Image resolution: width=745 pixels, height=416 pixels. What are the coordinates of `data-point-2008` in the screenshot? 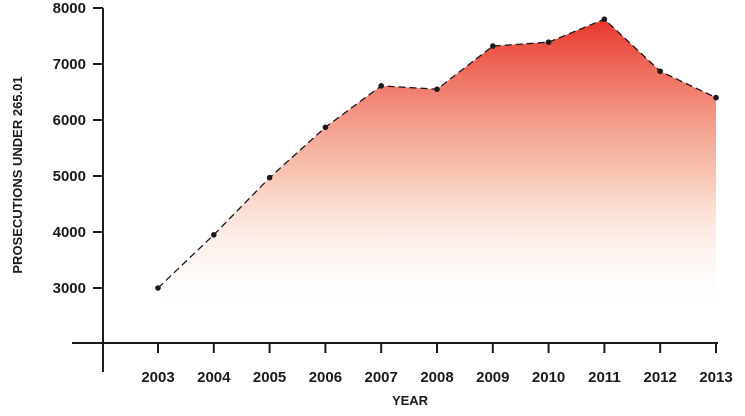 It's located at (437, 89).